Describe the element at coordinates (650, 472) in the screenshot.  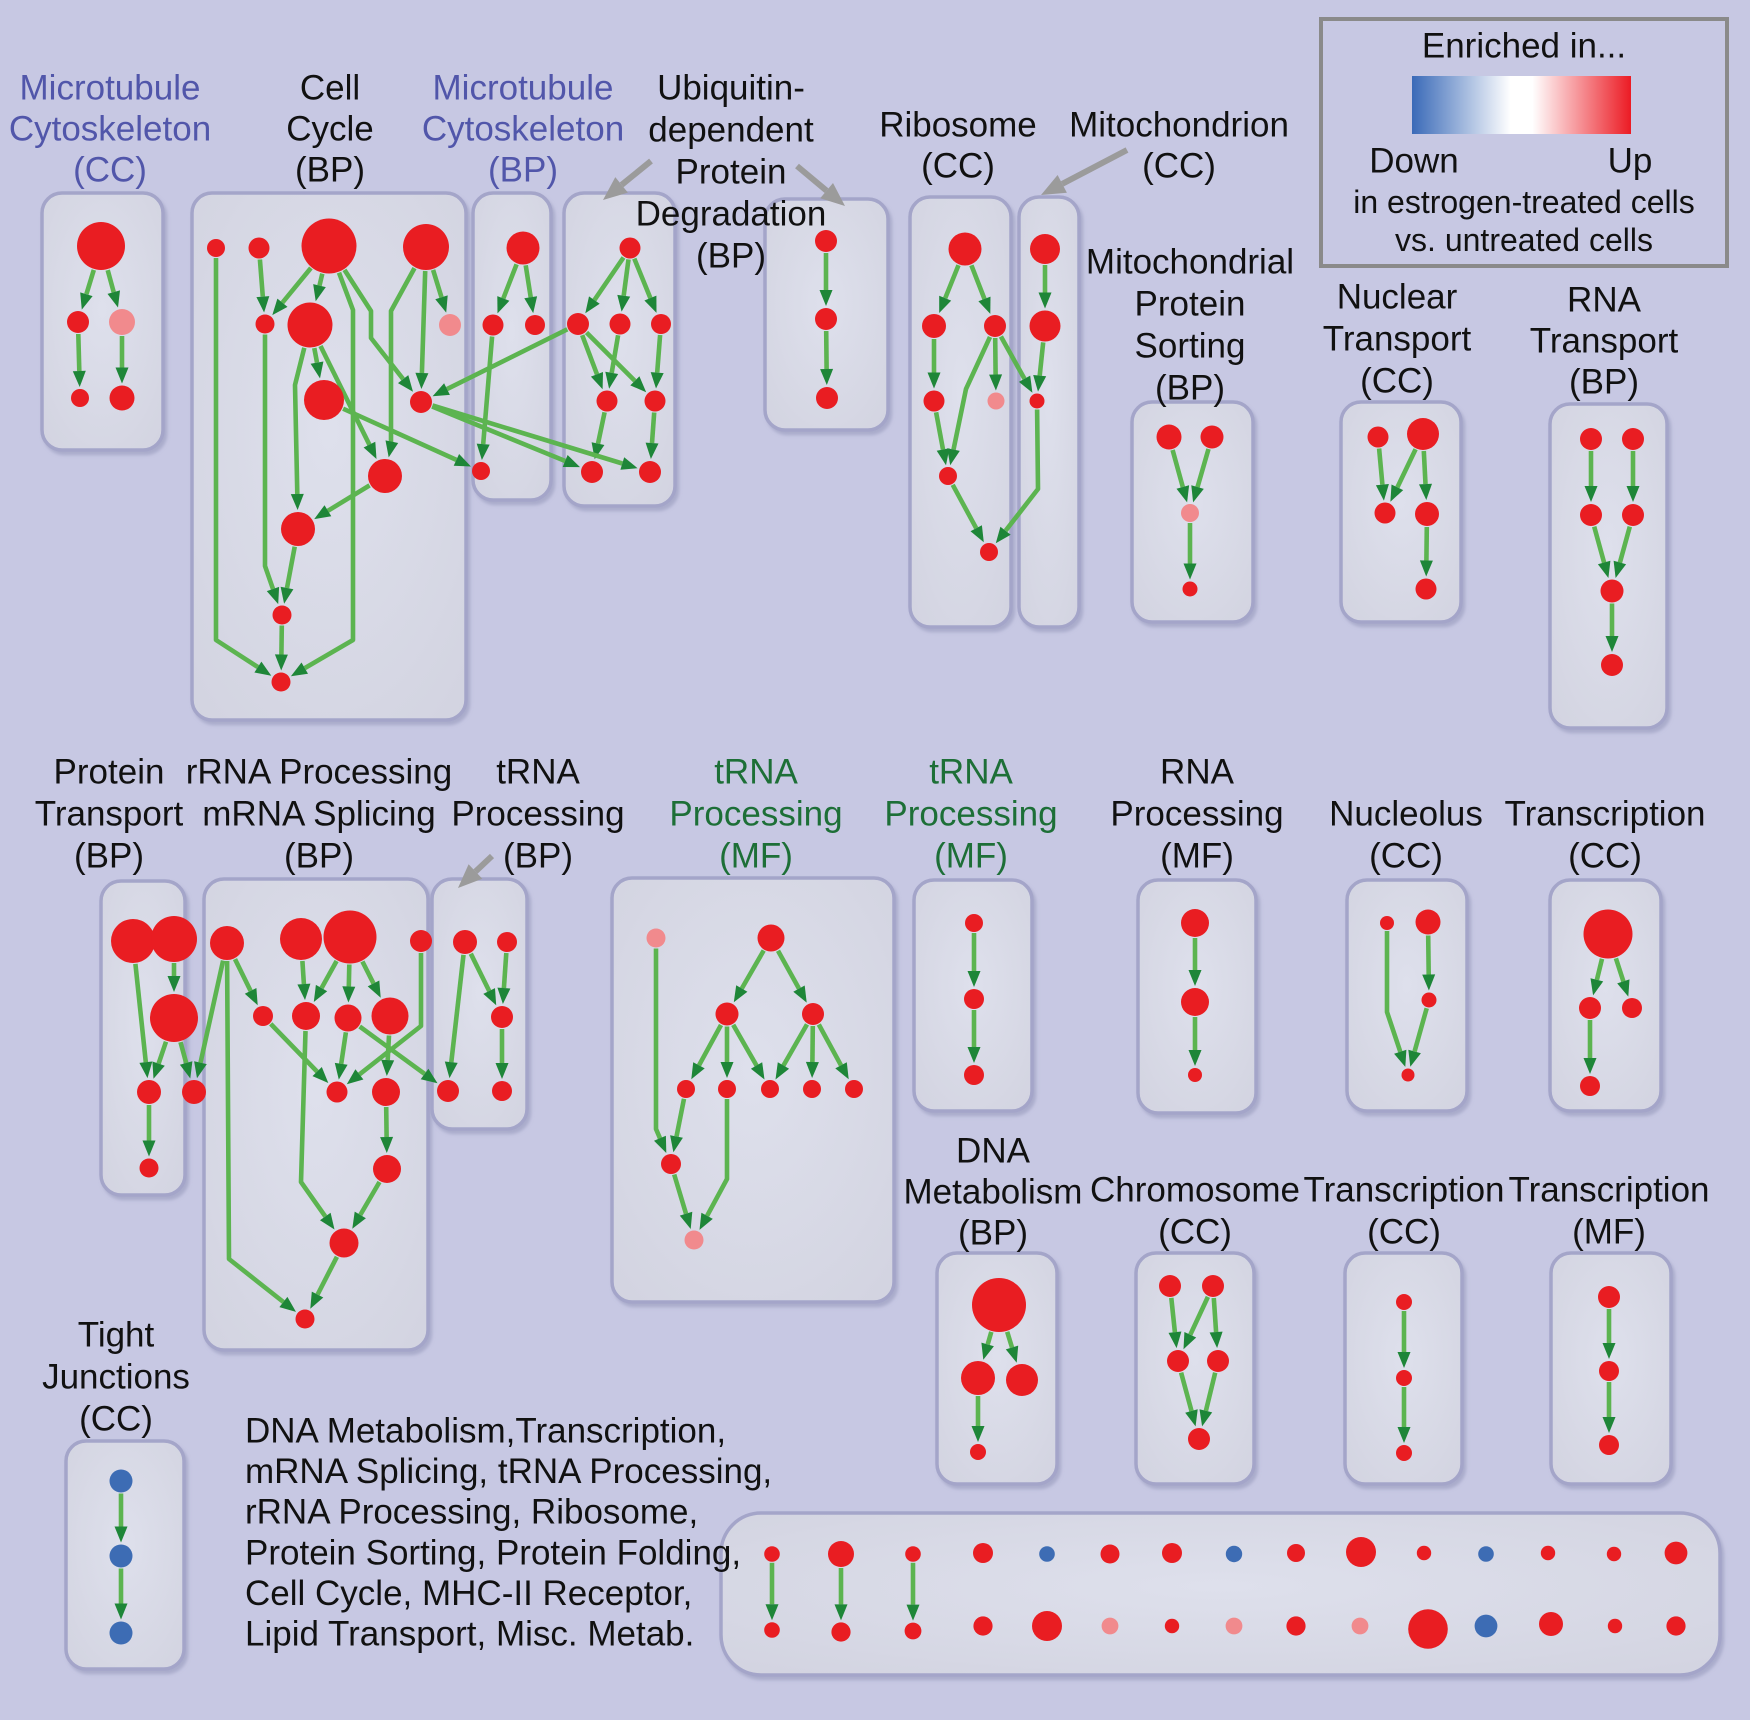
I see `node-ubq1-br` at that location.